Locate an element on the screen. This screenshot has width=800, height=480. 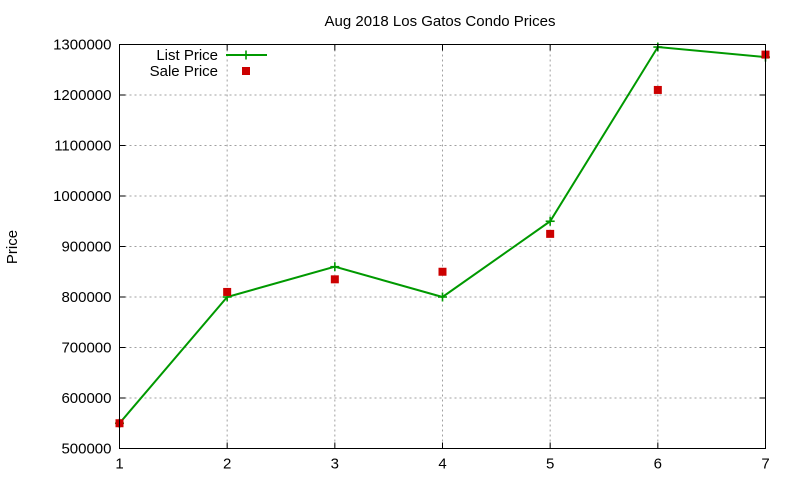
y-tick-label: 500000 is located at coordinates (86, 449).